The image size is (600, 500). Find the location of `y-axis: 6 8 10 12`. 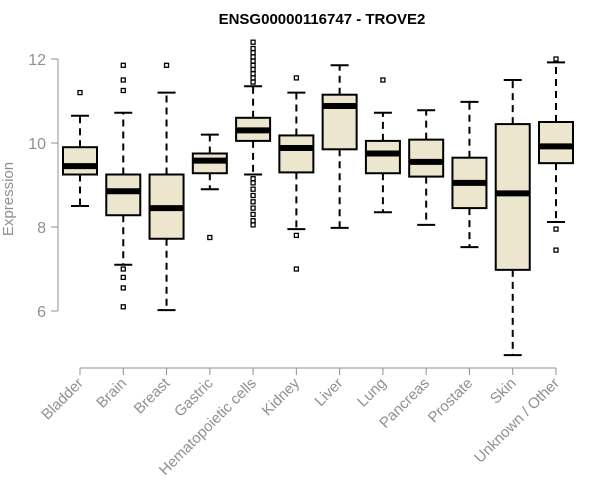

y-axis: 6 8 10 12 is located at coordinates (43, 186).